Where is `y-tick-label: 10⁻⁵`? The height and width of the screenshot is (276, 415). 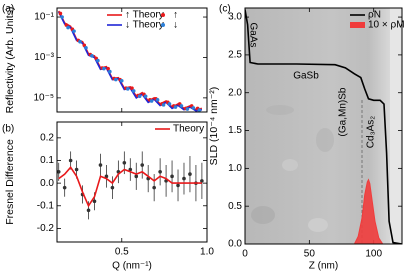
y-tick-label: 10⁻⁵ is located at coordinates (43, 98).